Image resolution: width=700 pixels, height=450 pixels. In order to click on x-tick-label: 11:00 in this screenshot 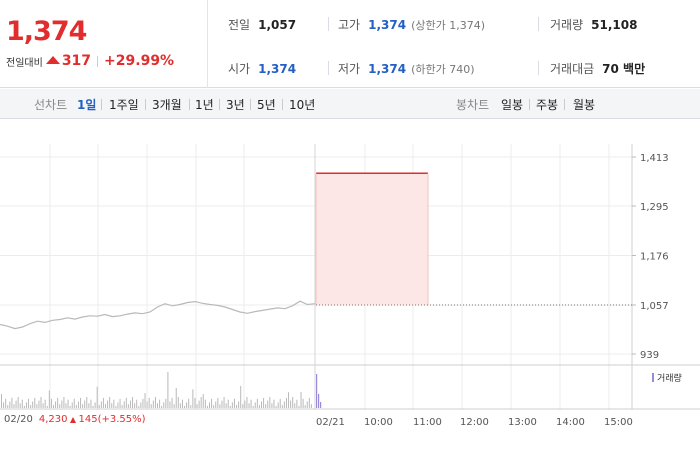, I will do `click(427, 422)`.